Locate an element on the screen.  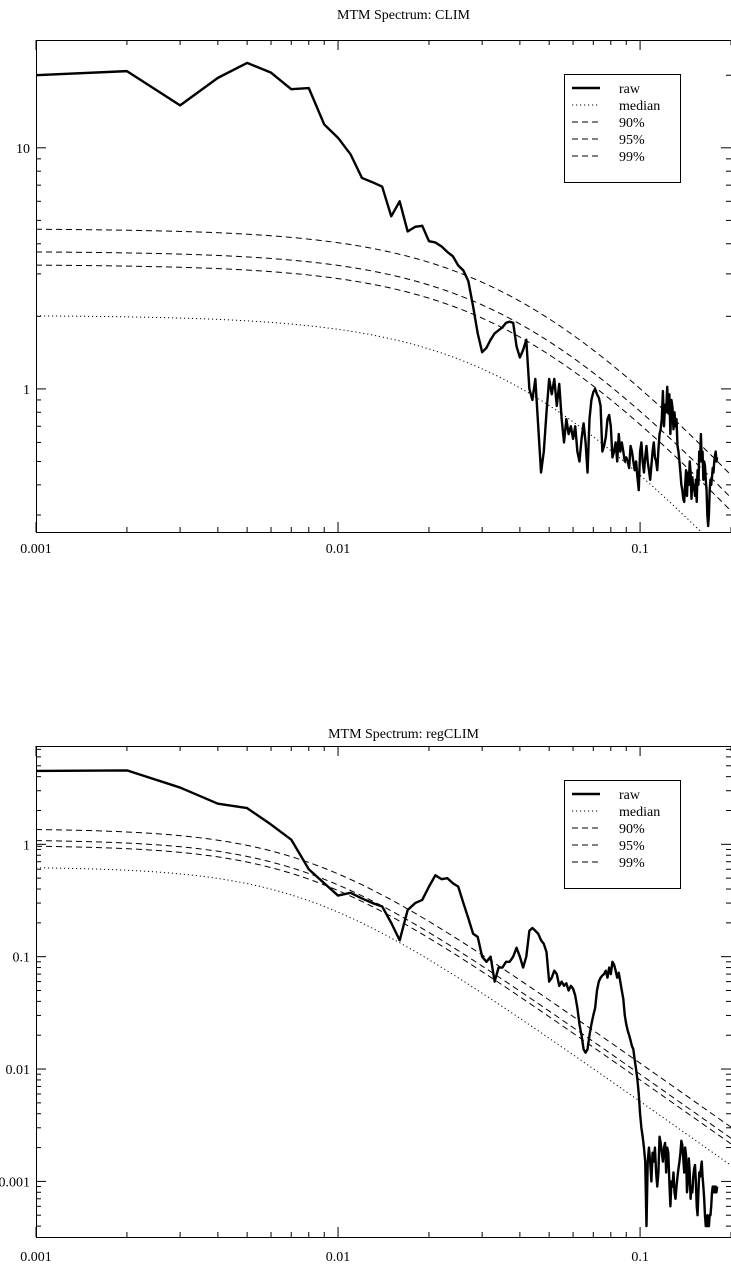
y-tick-label: 0.1 is located at coordinates (22, 958).